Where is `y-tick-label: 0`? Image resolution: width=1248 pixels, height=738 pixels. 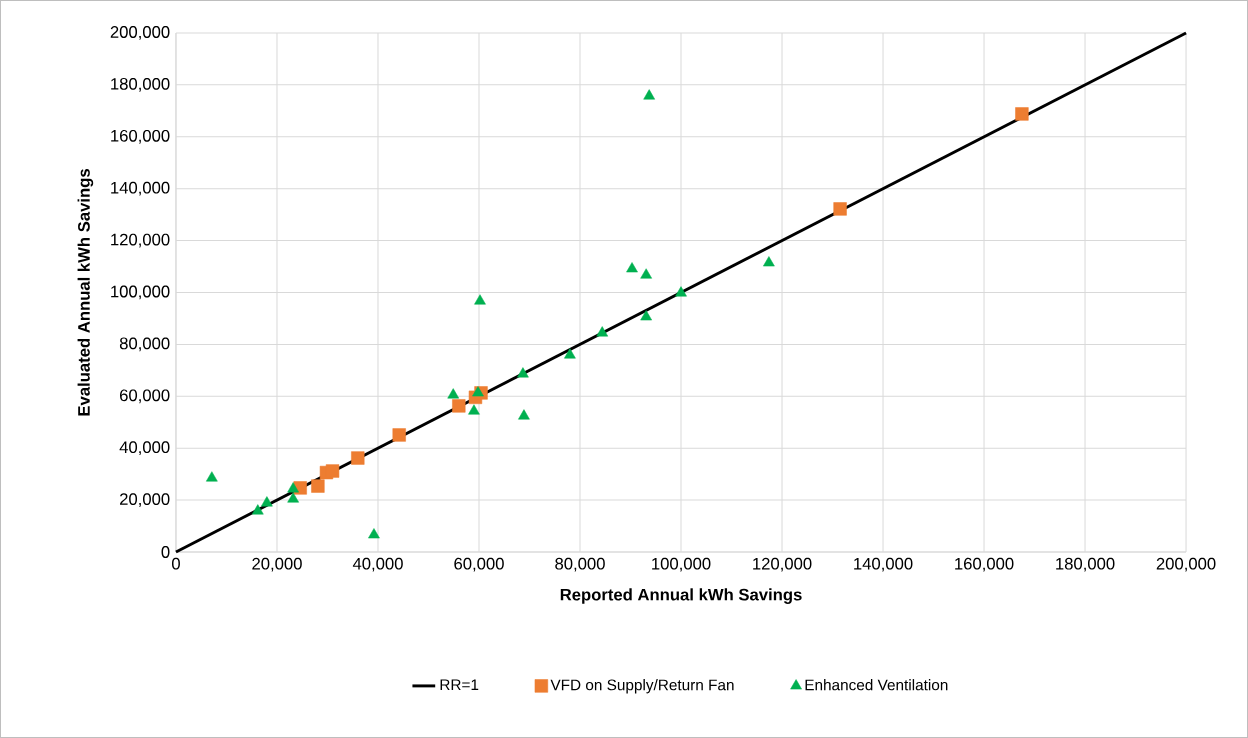 y-tick-label: 0 is located at coordinates (165, 552).